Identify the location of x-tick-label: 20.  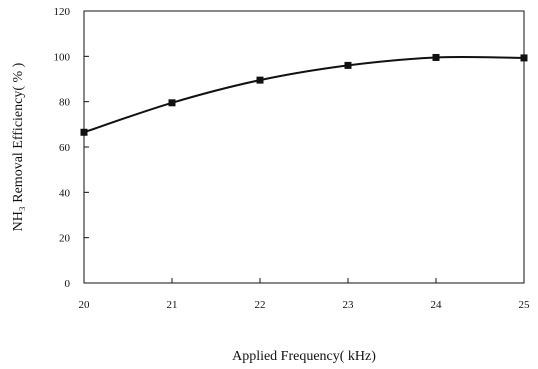
(85, 305).